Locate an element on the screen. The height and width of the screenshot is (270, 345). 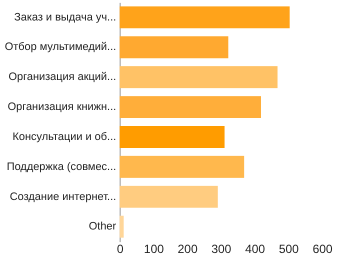
x-tick-label: 0 is located at coordinates (120, 249).